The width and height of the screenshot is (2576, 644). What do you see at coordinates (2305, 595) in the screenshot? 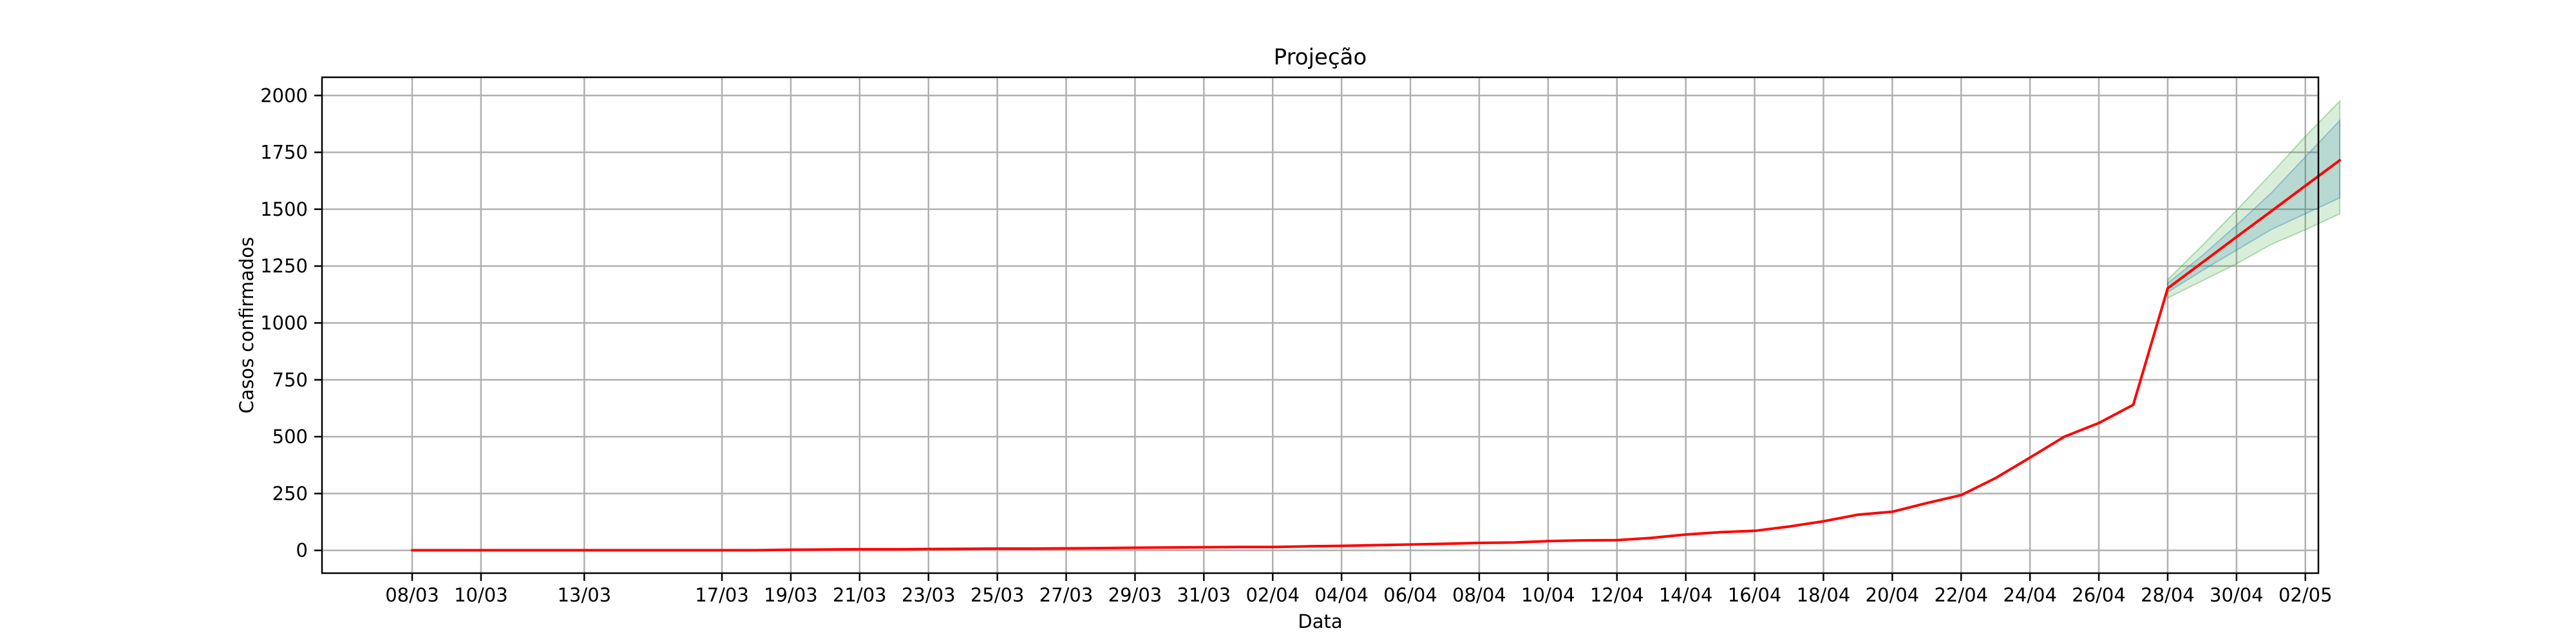
I see `x-tick-label: 02/05` at bounding box center [2305, 595].